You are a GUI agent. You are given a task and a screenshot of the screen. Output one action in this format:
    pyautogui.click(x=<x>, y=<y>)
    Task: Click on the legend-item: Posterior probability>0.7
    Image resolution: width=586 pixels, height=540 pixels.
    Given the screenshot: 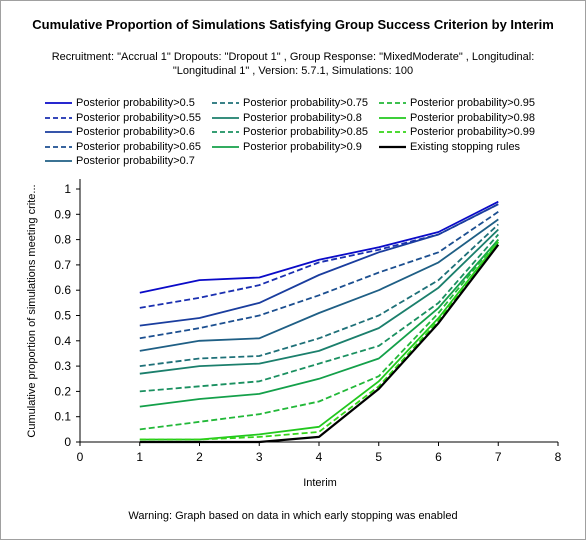 What is the action you would take?
    pyautogui.click(x=120, y=161)
    